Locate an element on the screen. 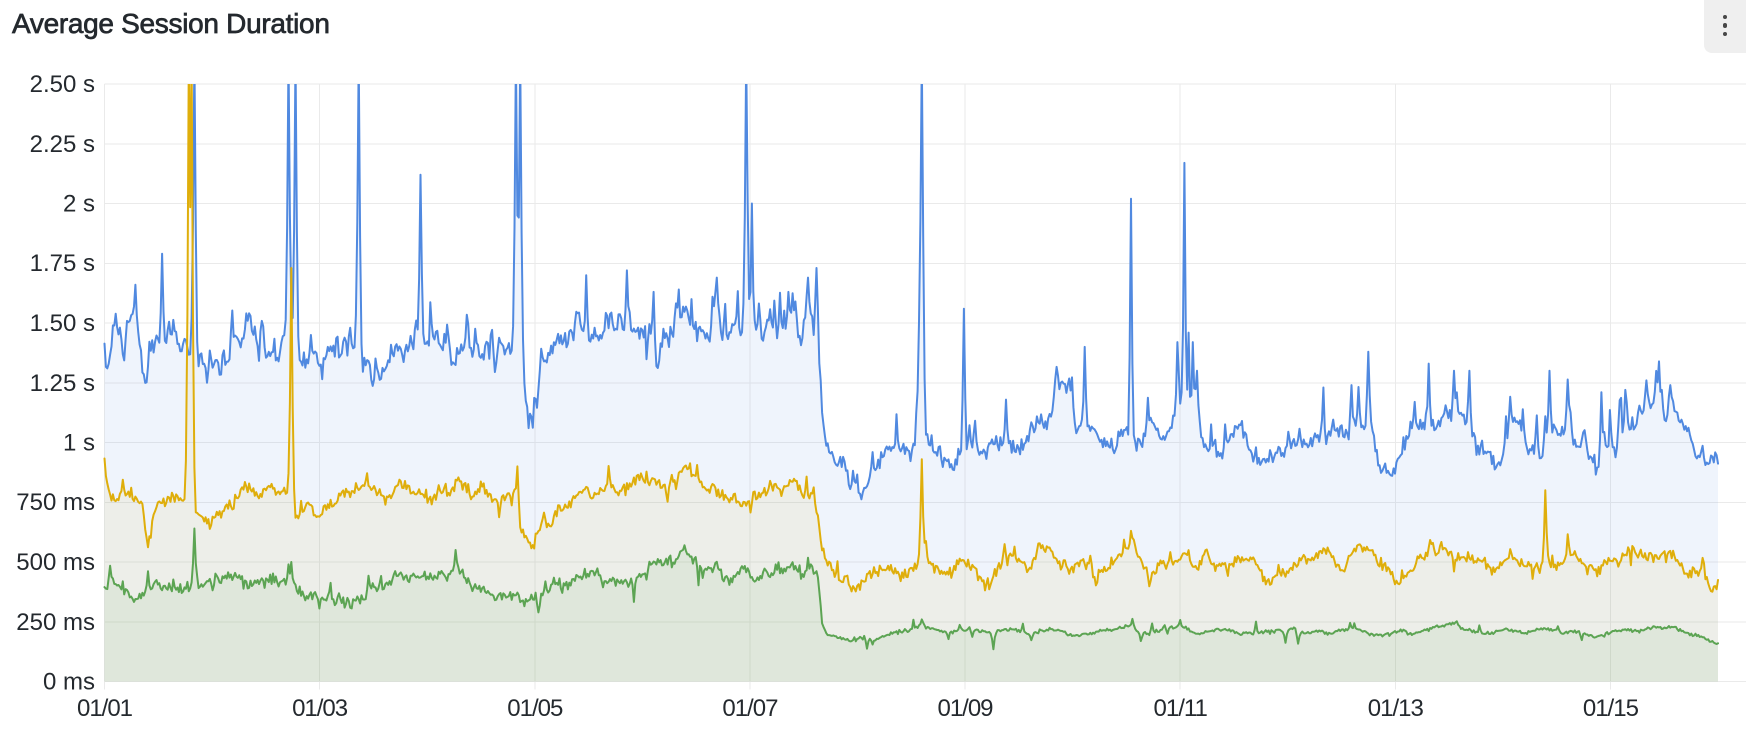 This screenshot has height=734, width=1746. svg-text: 01/11 is located at coordinates (1181, 708).